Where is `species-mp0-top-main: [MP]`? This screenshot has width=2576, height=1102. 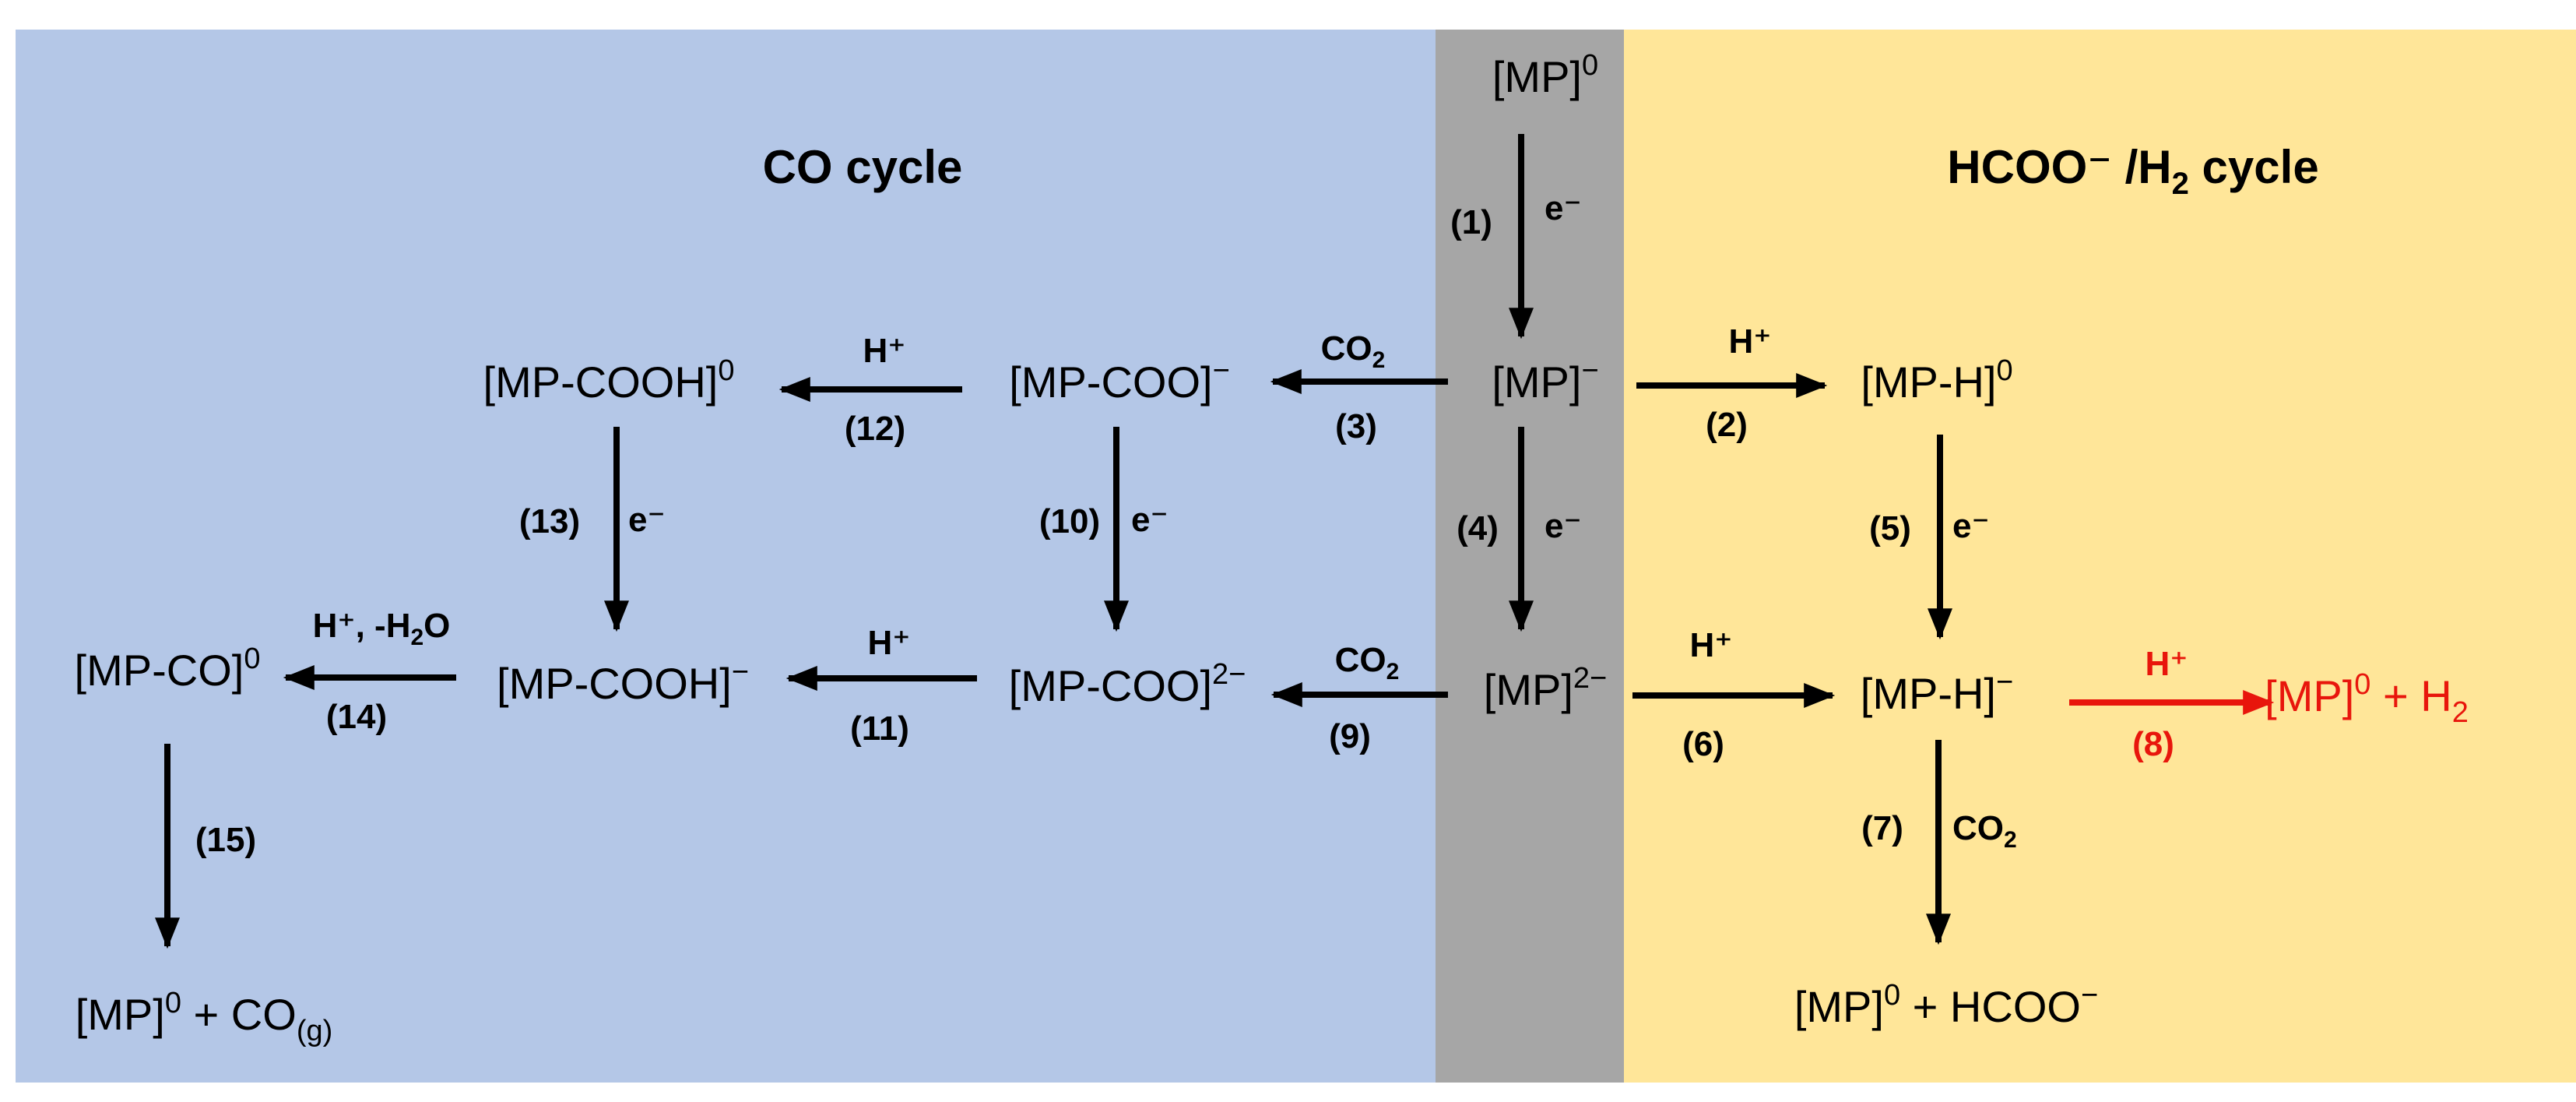
species-mp0-top-main: [MP] is located at coordinates (1537, 76).